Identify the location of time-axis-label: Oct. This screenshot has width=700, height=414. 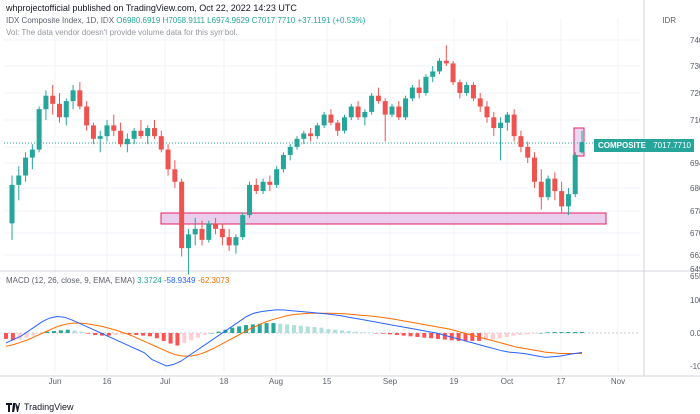
(507, 381).